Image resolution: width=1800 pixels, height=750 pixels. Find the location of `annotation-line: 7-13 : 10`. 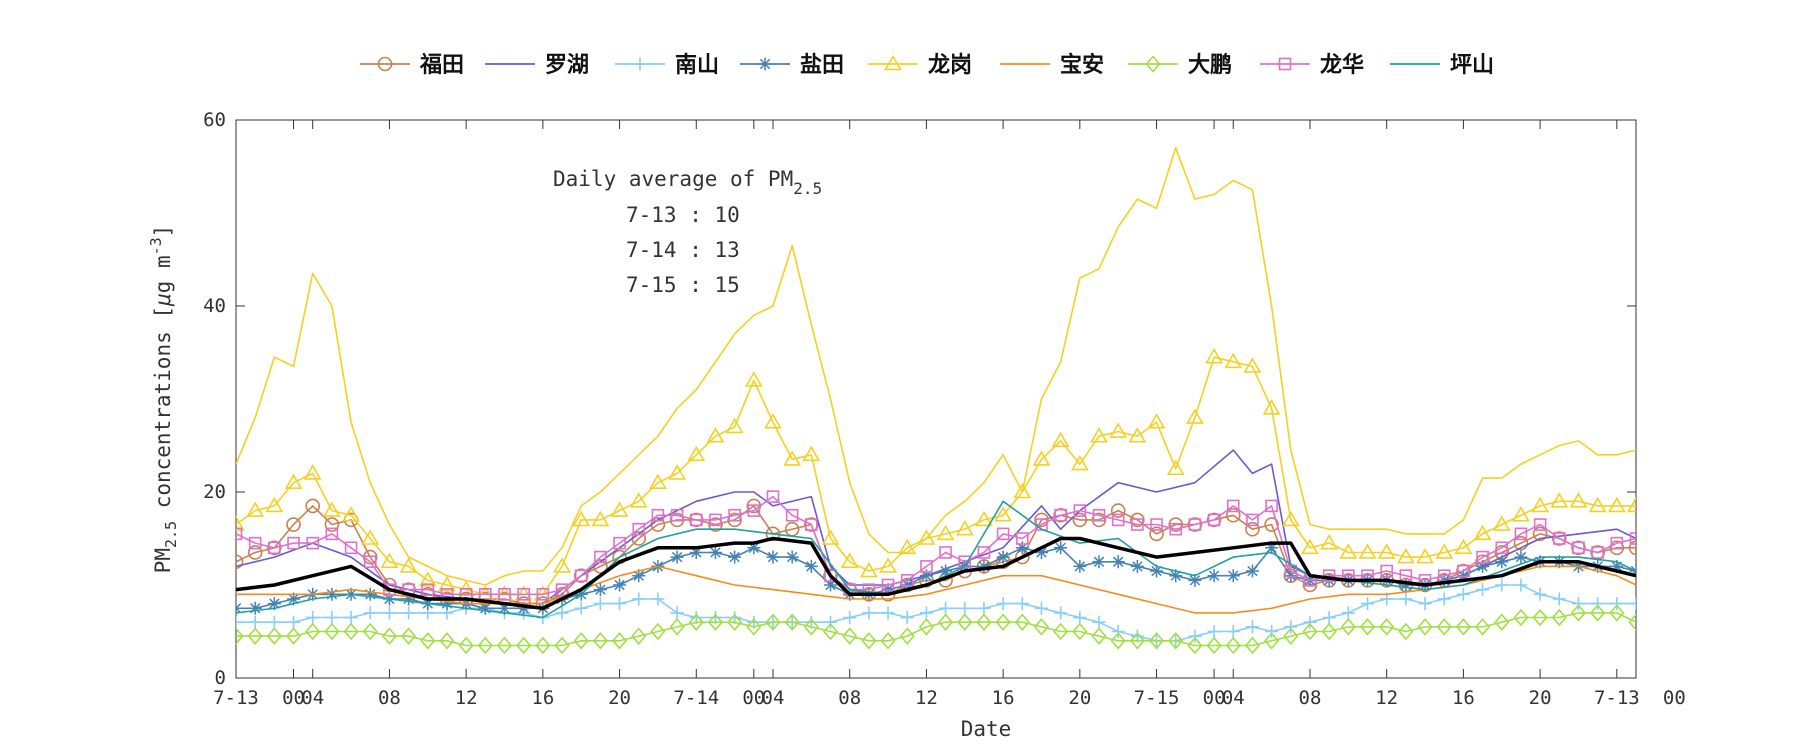

annotation-line: 7-13 : 10 is located at coordinates (683, 215).